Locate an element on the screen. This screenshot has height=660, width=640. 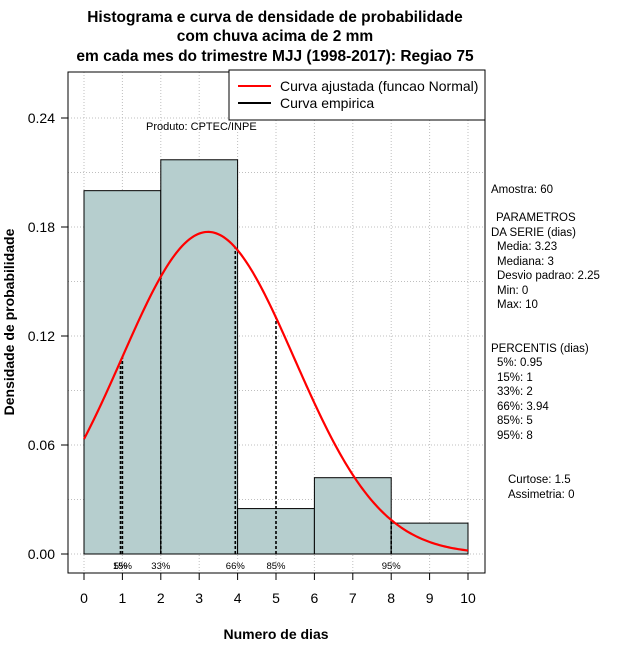
percentile-label: 33% is located at coordinates (161, 566).